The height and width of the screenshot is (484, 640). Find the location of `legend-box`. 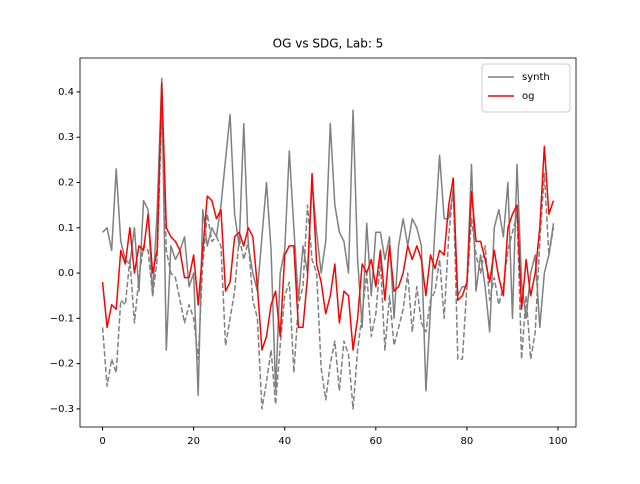

legend-box is located at coordinates (526, 88).